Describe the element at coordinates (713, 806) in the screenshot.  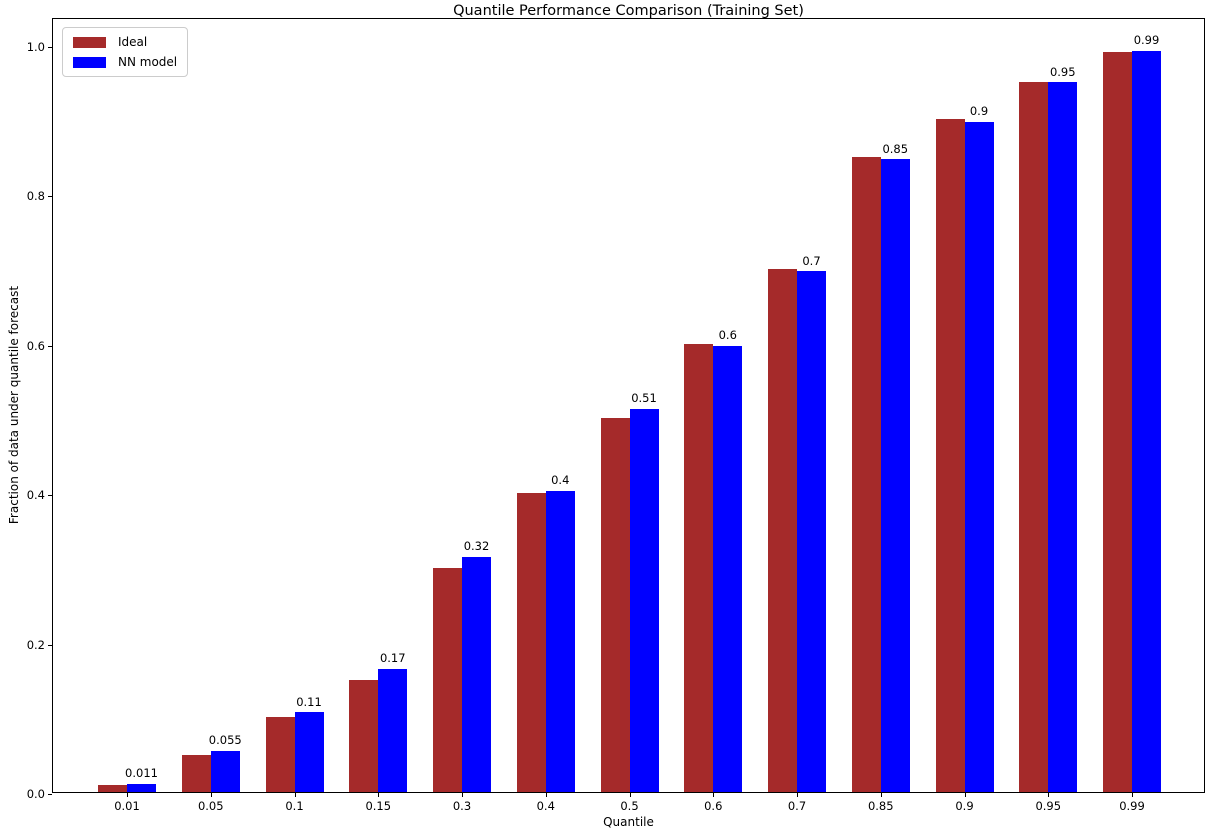
I see `x-tick-label: 0.6` at that location.